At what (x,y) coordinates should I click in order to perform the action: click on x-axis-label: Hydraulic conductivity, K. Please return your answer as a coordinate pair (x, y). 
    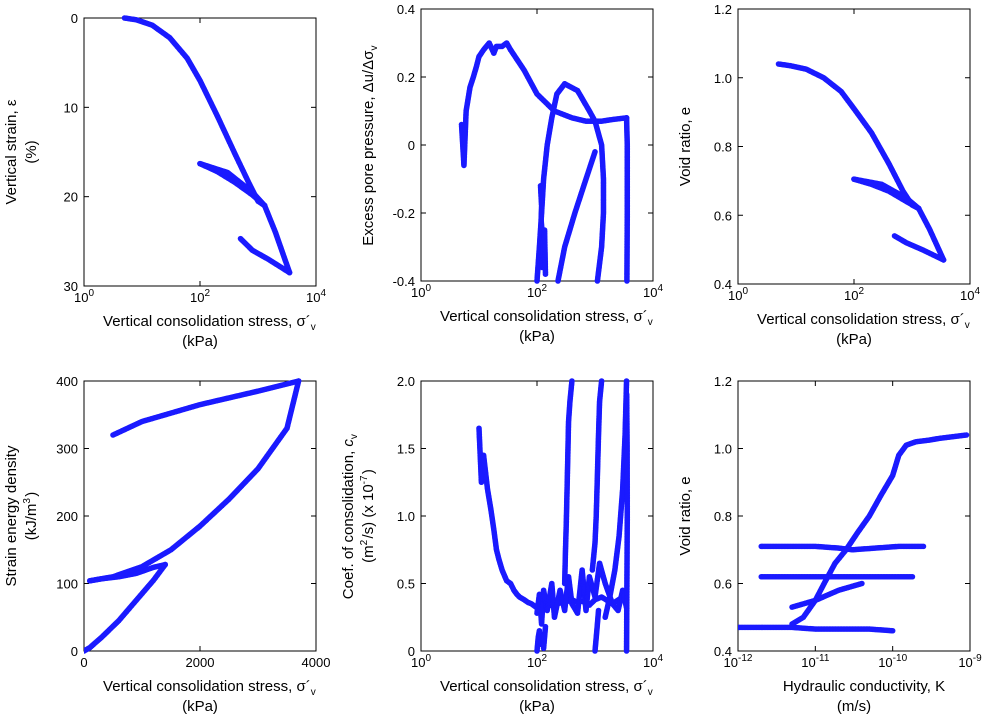
    Looking at the image, I should click on (864, 686).